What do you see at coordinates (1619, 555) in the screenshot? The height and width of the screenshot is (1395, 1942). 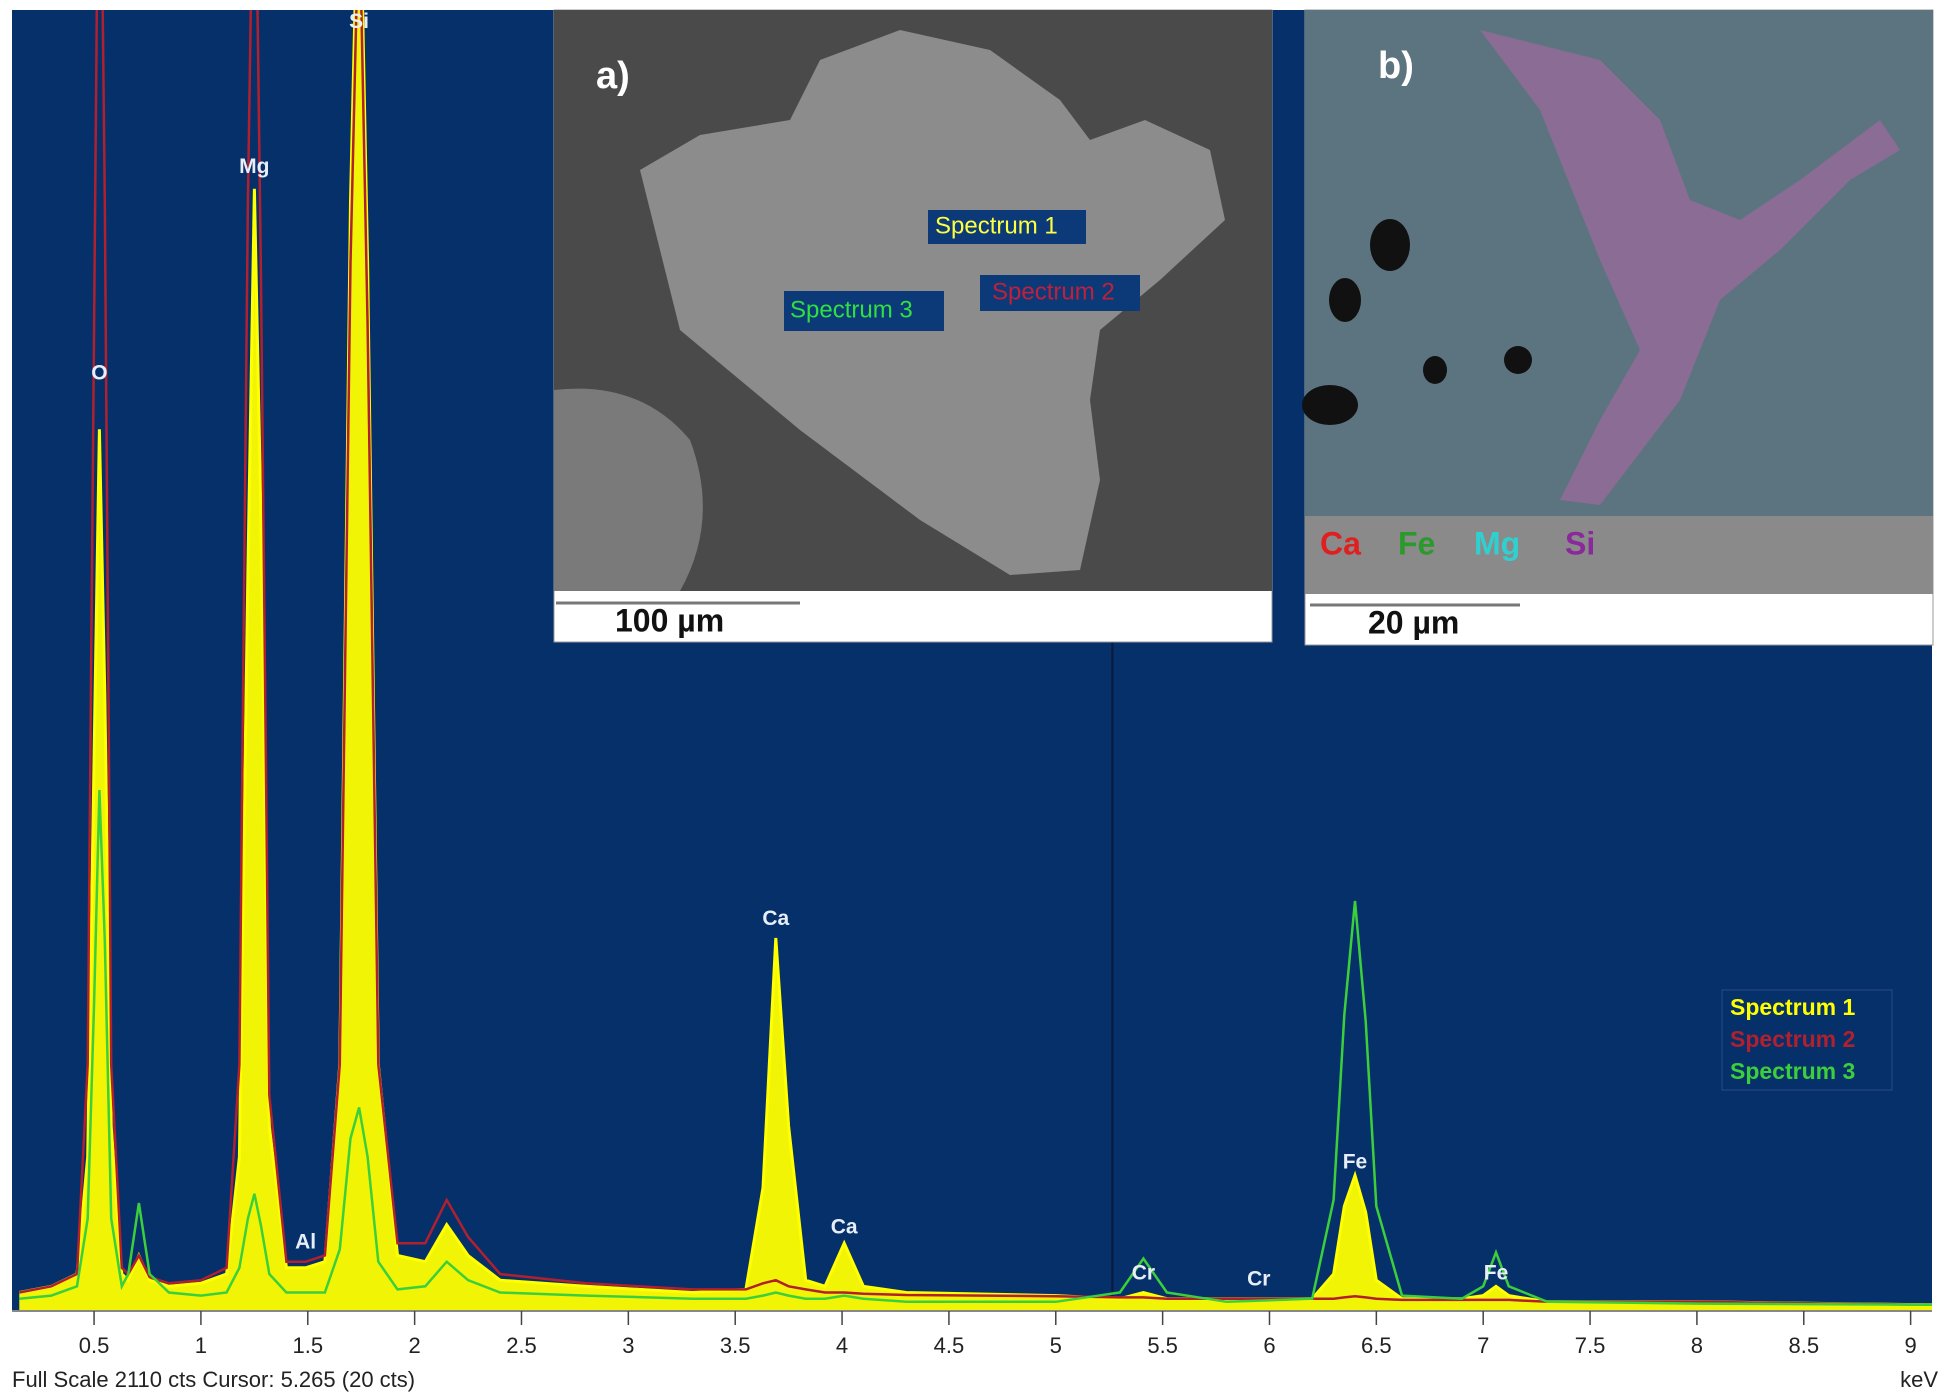 I see `element-strip` at bounding box center [1619, 555].